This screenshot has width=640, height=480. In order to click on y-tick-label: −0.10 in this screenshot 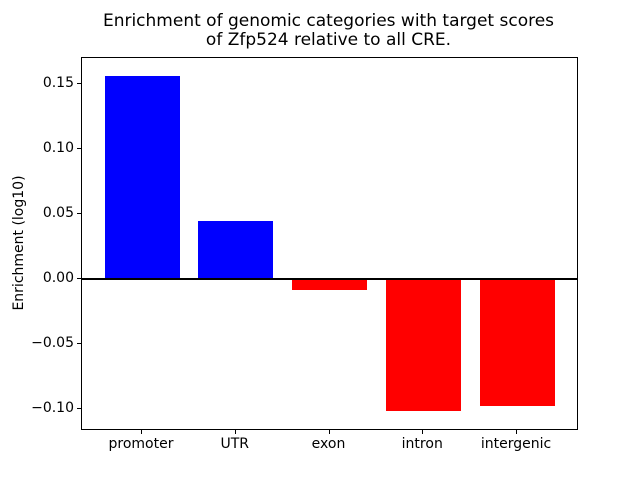, I will do `click(52, 408)`.